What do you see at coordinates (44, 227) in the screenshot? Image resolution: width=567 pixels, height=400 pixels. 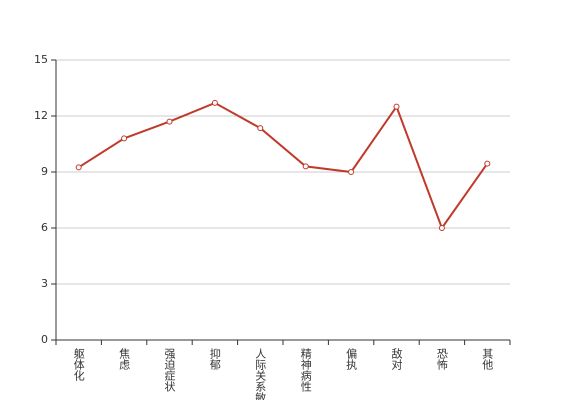 I see `y-tick-label: 6` at bounding box center [44, 227].